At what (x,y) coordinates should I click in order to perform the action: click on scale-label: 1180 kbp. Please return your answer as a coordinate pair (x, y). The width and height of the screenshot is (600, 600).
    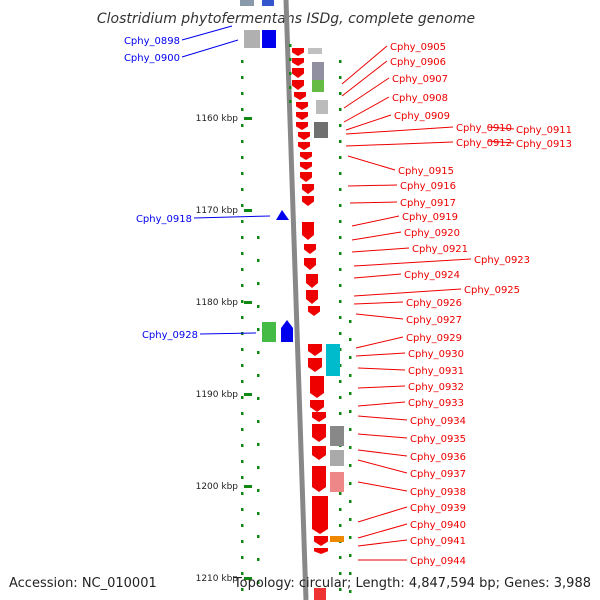
    Looking at the image, I should click on (217, 303).